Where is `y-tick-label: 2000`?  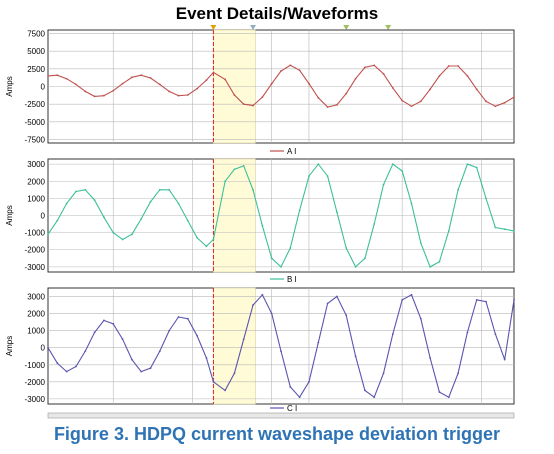
y-tick-label: 2000 is located at coordinates (36, 314).